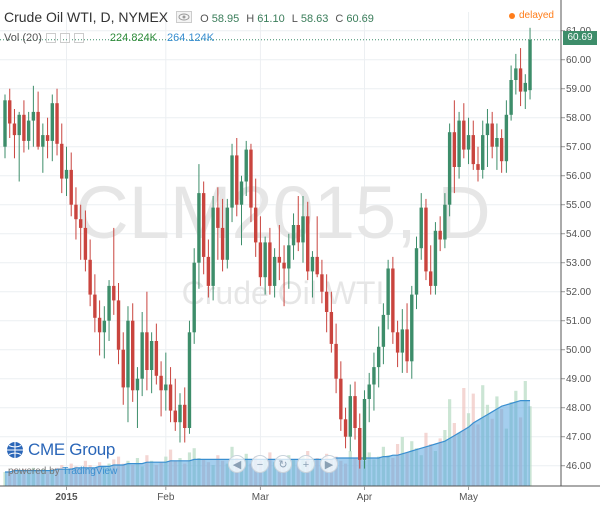  Describe the element at coordinates (90, 471) in the screenshot. I see `tradingview-link: TradingView` at that location.